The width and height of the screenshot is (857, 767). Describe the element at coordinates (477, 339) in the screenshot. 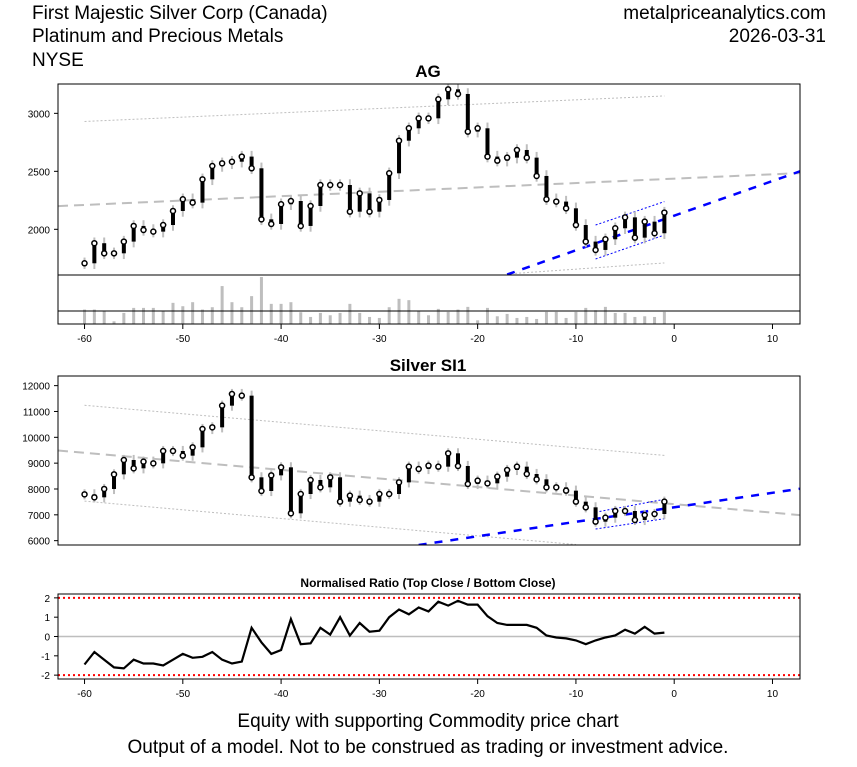

I see `x-tick-label: -20` at that location.